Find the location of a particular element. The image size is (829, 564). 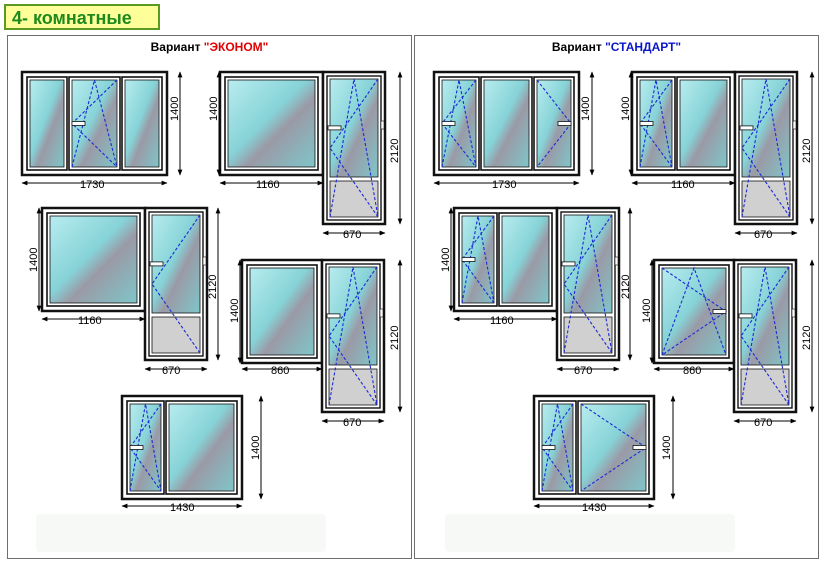

page-title-box: 4- комнатные is located at coordinates (82, 17).